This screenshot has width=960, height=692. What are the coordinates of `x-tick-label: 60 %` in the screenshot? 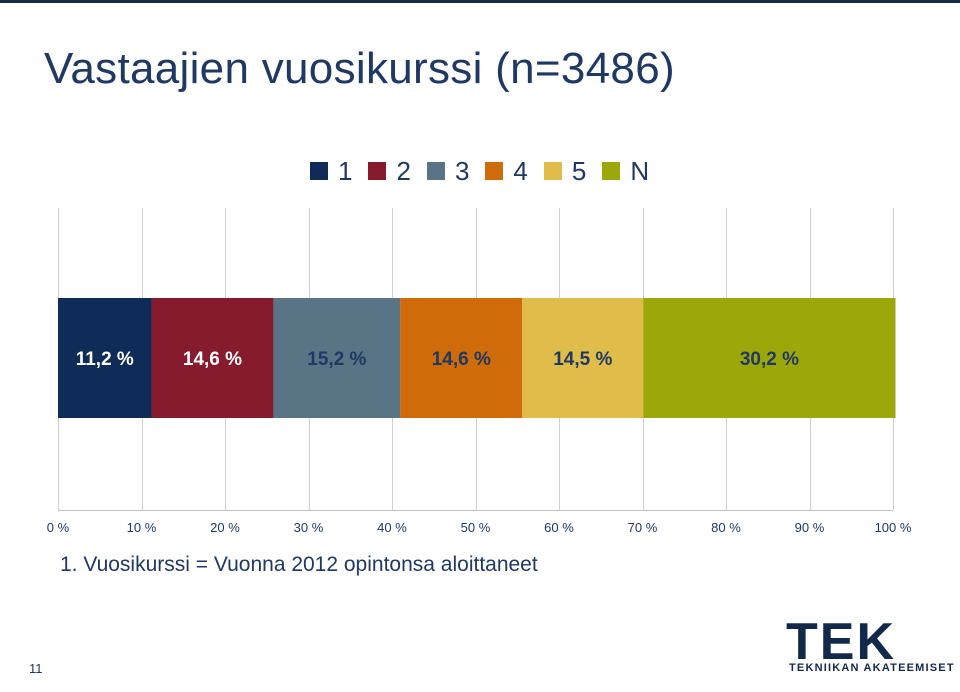 It's located at (559, 527).